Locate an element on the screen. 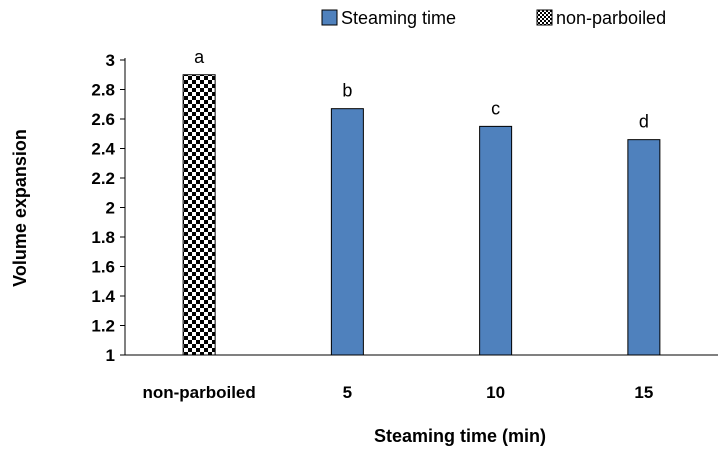 This screenshot has width=721, height=451. legend-label-non-parboiled: non-parboiled is located at coordinates (611, 18).